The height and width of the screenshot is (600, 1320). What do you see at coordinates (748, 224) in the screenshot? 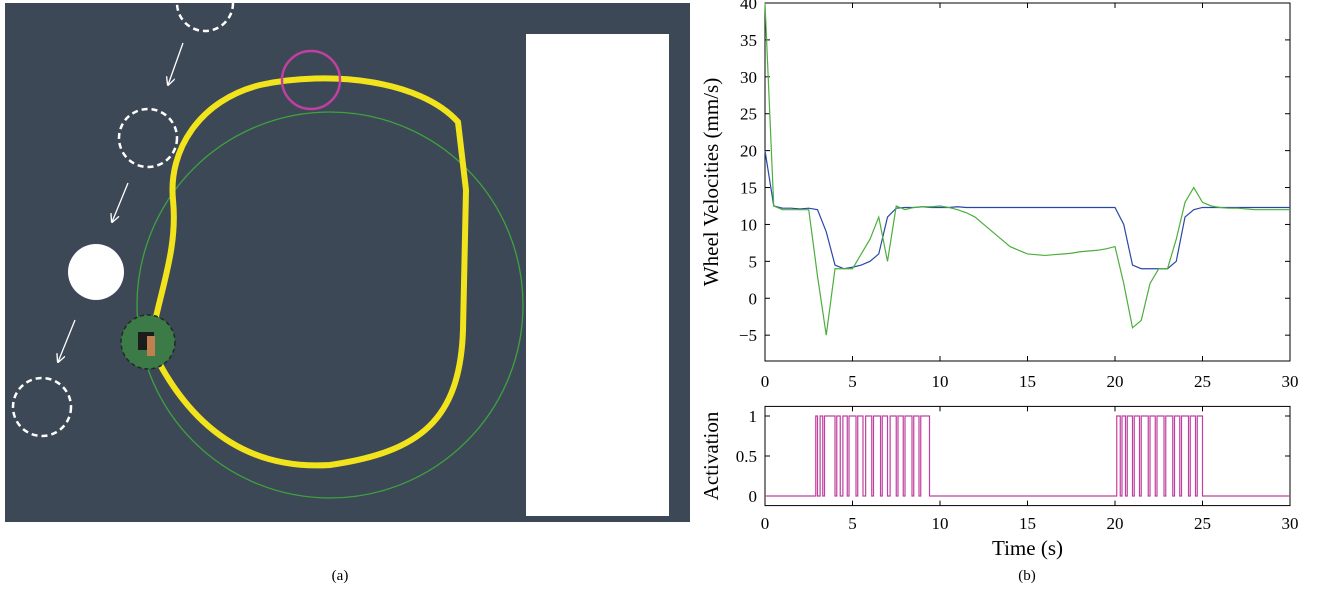
I see `y-tick-label: 10` at bounding box center [748, 224].